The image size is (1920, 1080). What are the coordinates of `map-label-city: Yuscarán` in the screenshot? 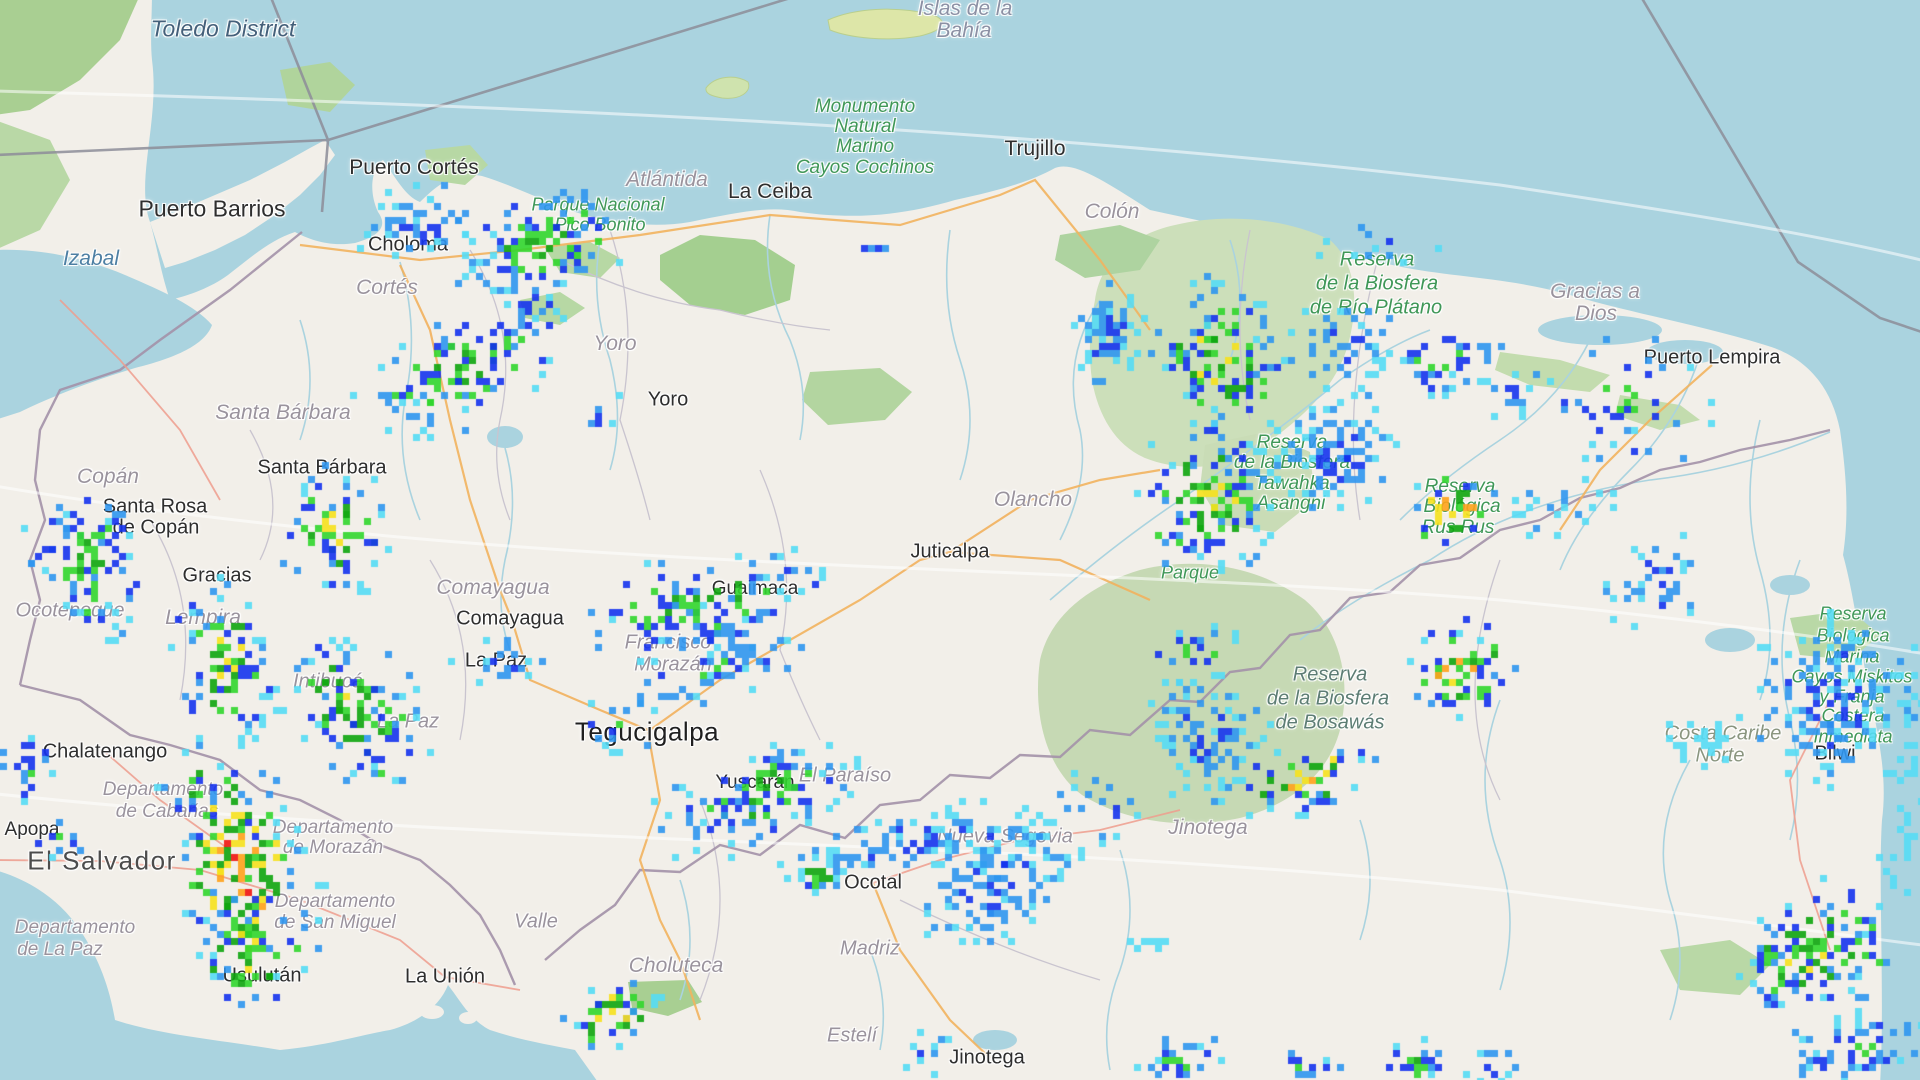 It's located at (755, 782).